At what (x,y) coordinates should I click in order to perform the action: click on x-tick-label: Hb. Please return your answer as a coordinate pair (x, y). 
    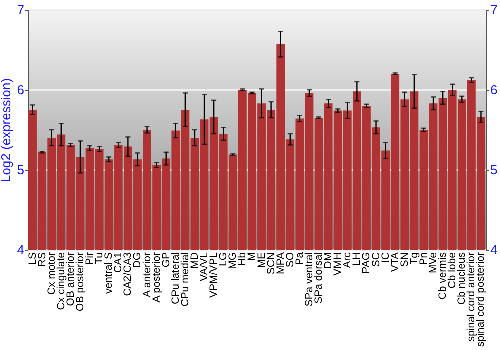
    Looking at the image, I should click on (242, 259).